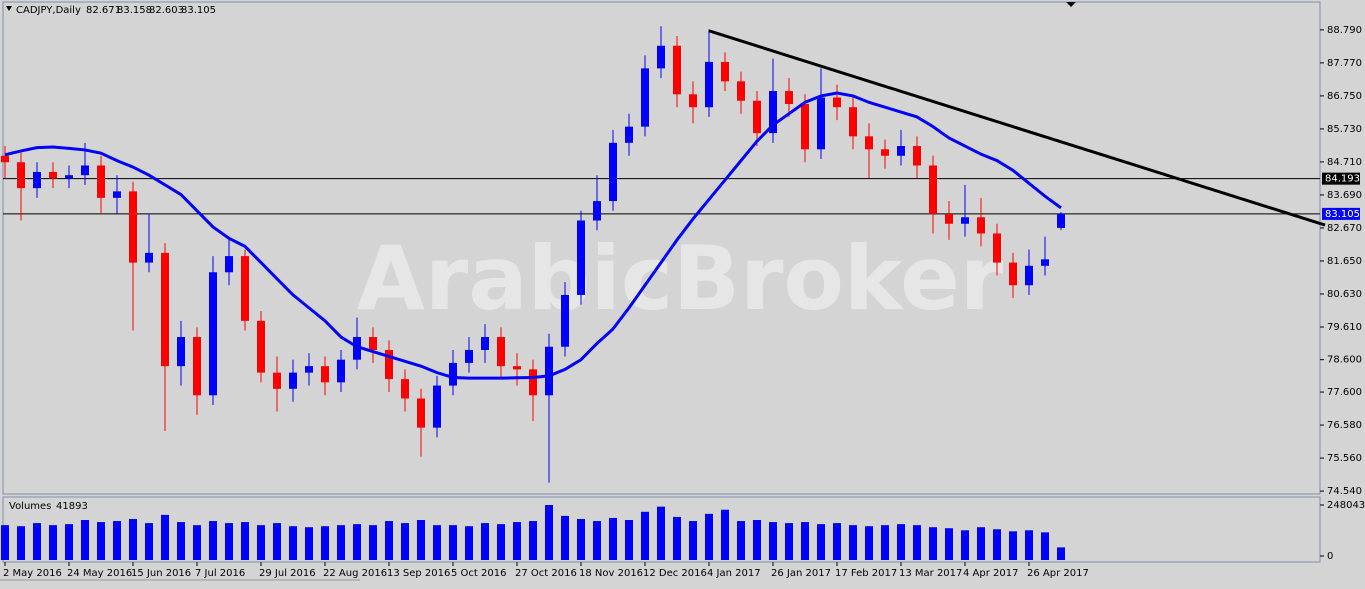  Describe the element at coordinates (1346, 505) in the screenshot. I see `volume-tick-label: 248043` at that location.